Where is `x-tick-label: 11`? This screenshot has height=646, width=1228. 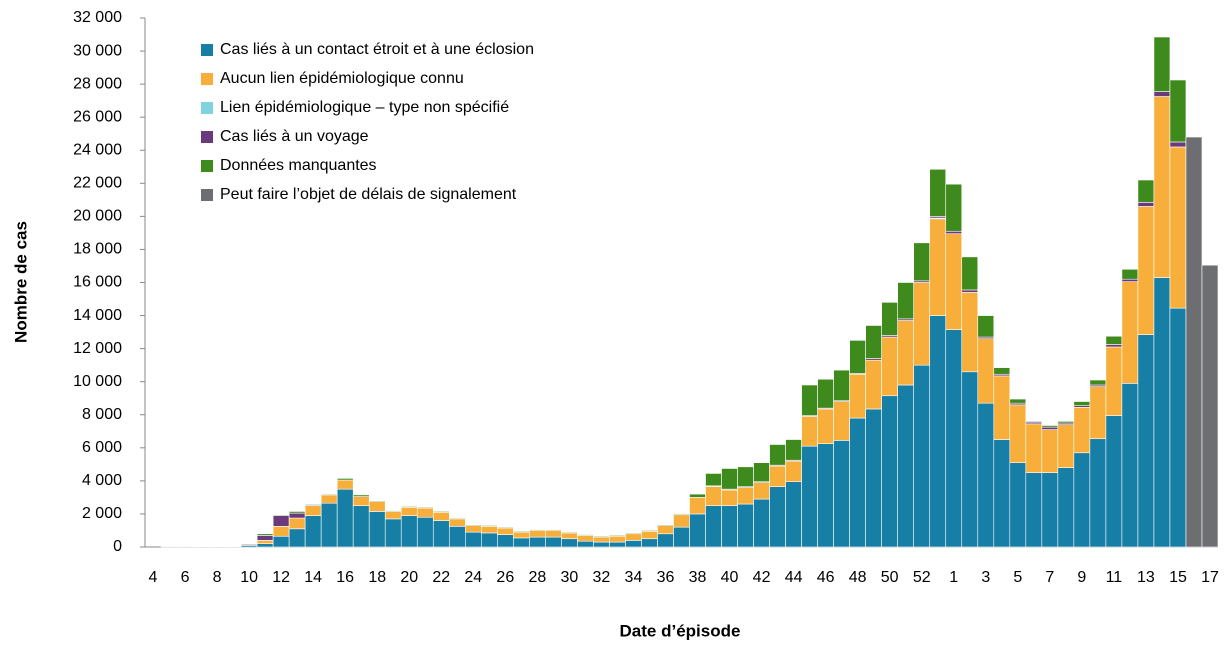 x-tick-label: 11 is located at coordinates (1114, 577).